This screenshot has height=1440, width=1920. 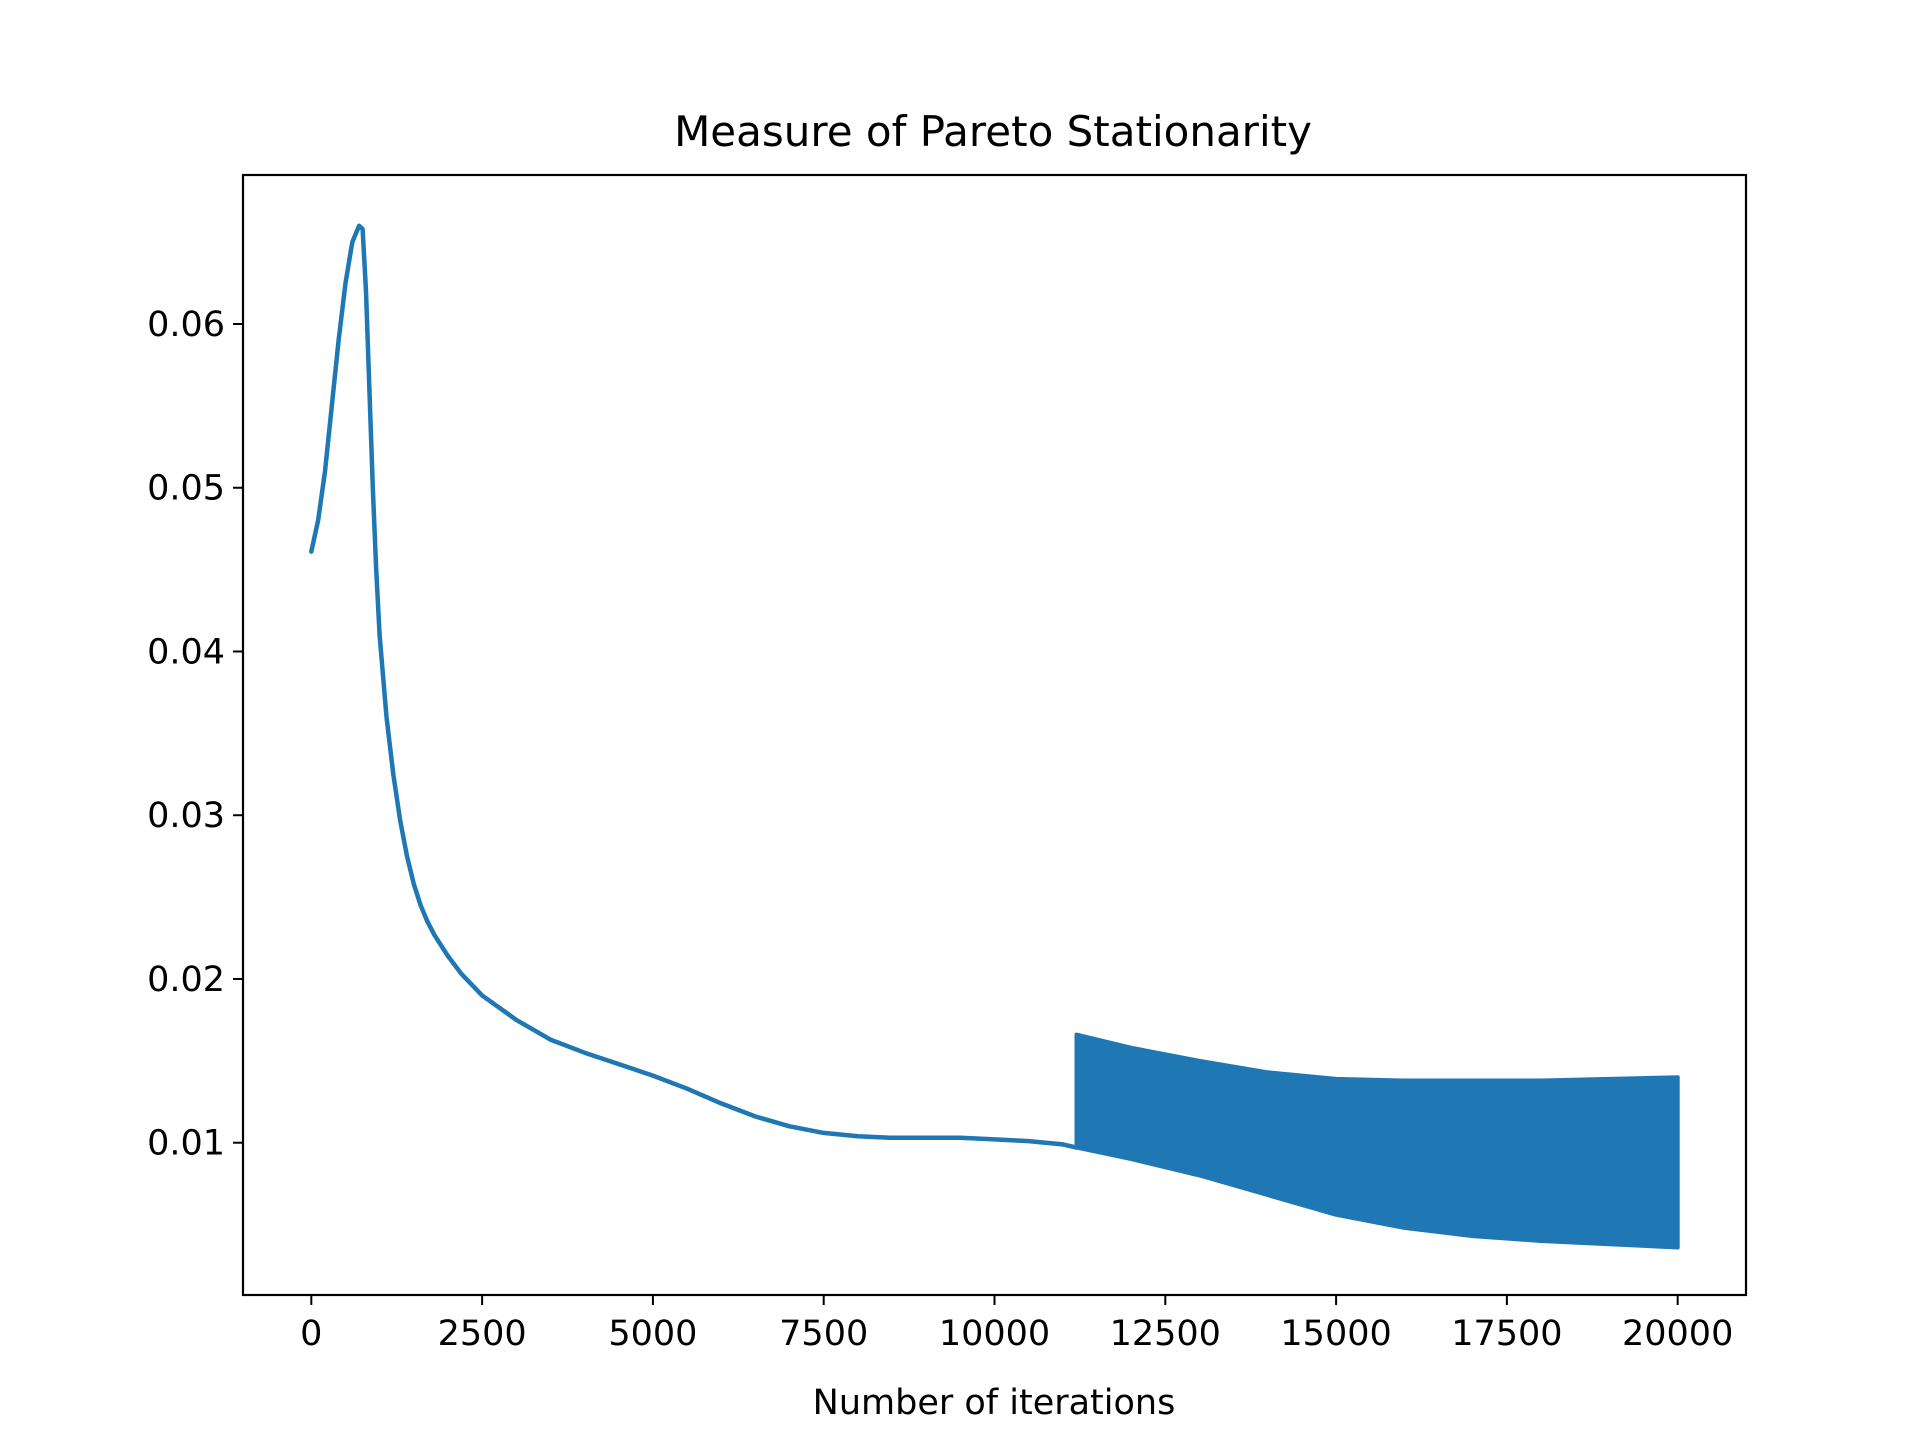 I want to click on y-tick-label: 0.02, so click(x=186, y=980).